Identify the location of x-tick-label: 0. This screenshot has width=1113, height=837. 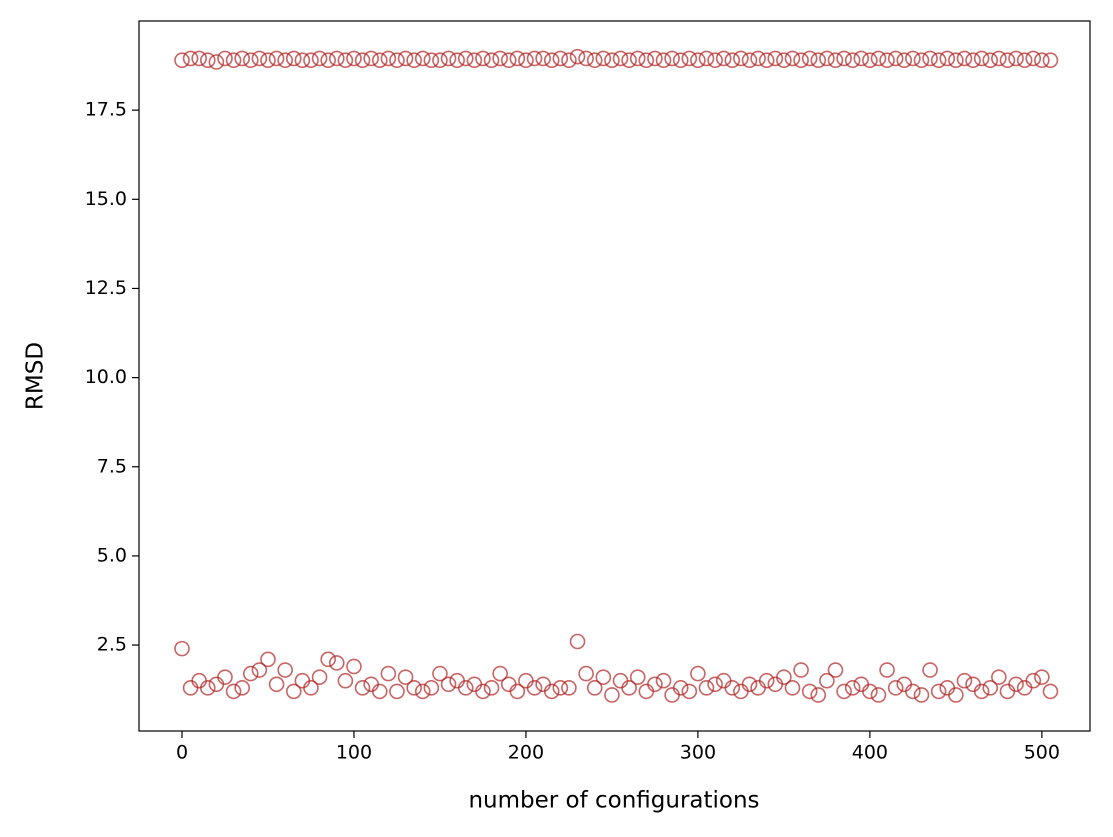
(182, 753).